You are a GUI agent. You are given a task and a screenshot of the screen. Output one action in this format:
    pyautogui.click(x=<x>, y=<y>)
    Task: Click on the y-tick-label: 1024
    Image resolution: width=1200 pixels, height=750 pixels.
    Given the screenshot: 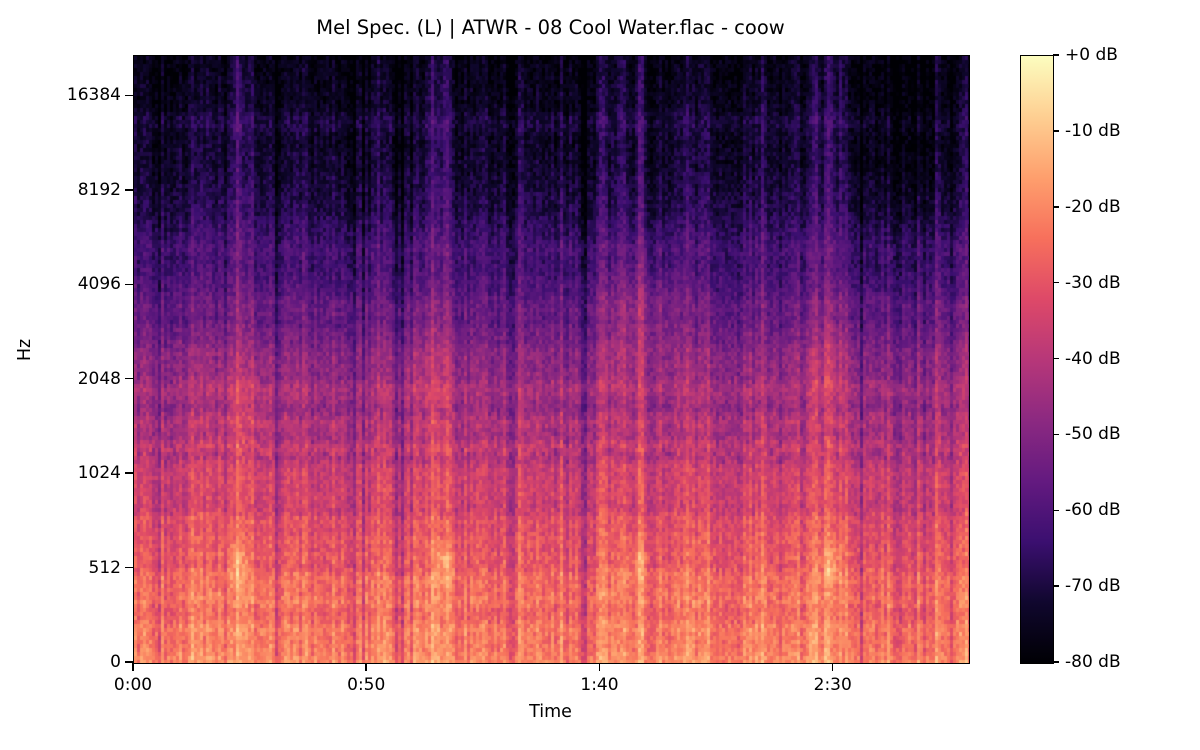 What is the action you would take?
    pyautogui.click(x=99, y=473)
    